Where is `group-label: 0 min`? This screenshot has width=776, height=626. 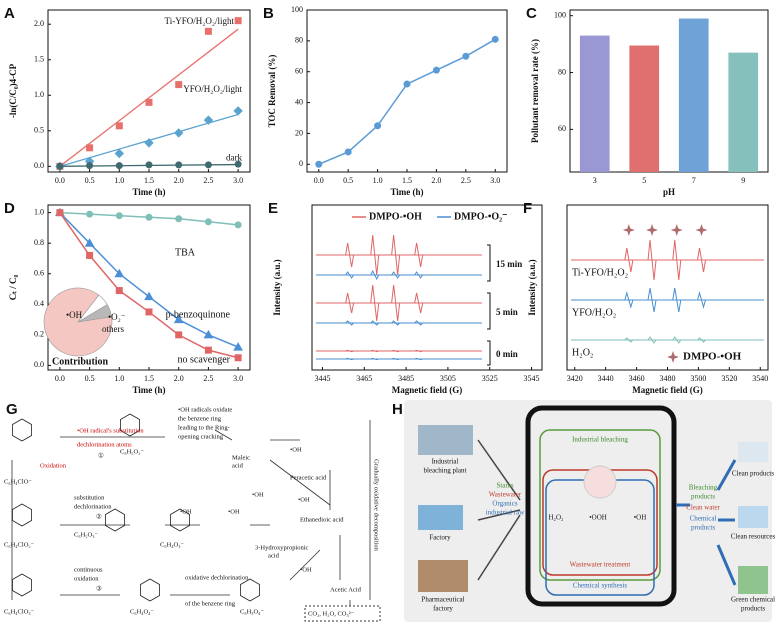 group-label: 0 min is located at coordinates (507, 354).